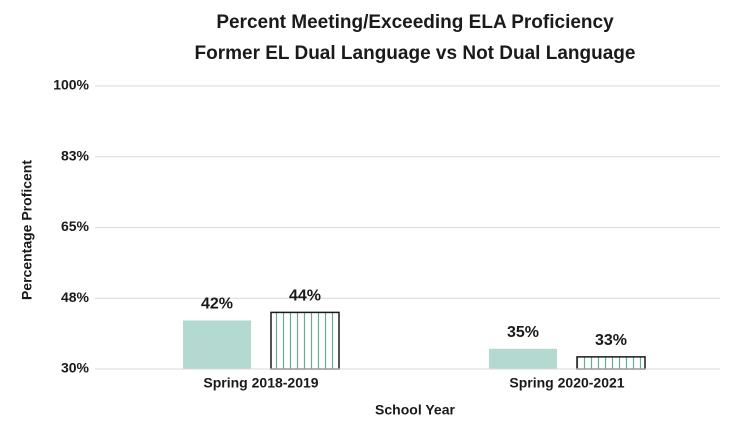  What do you see at coordinates (217, 304) in the screenshot?
I see `value-label: 42%` at bounding box center [217, 304].